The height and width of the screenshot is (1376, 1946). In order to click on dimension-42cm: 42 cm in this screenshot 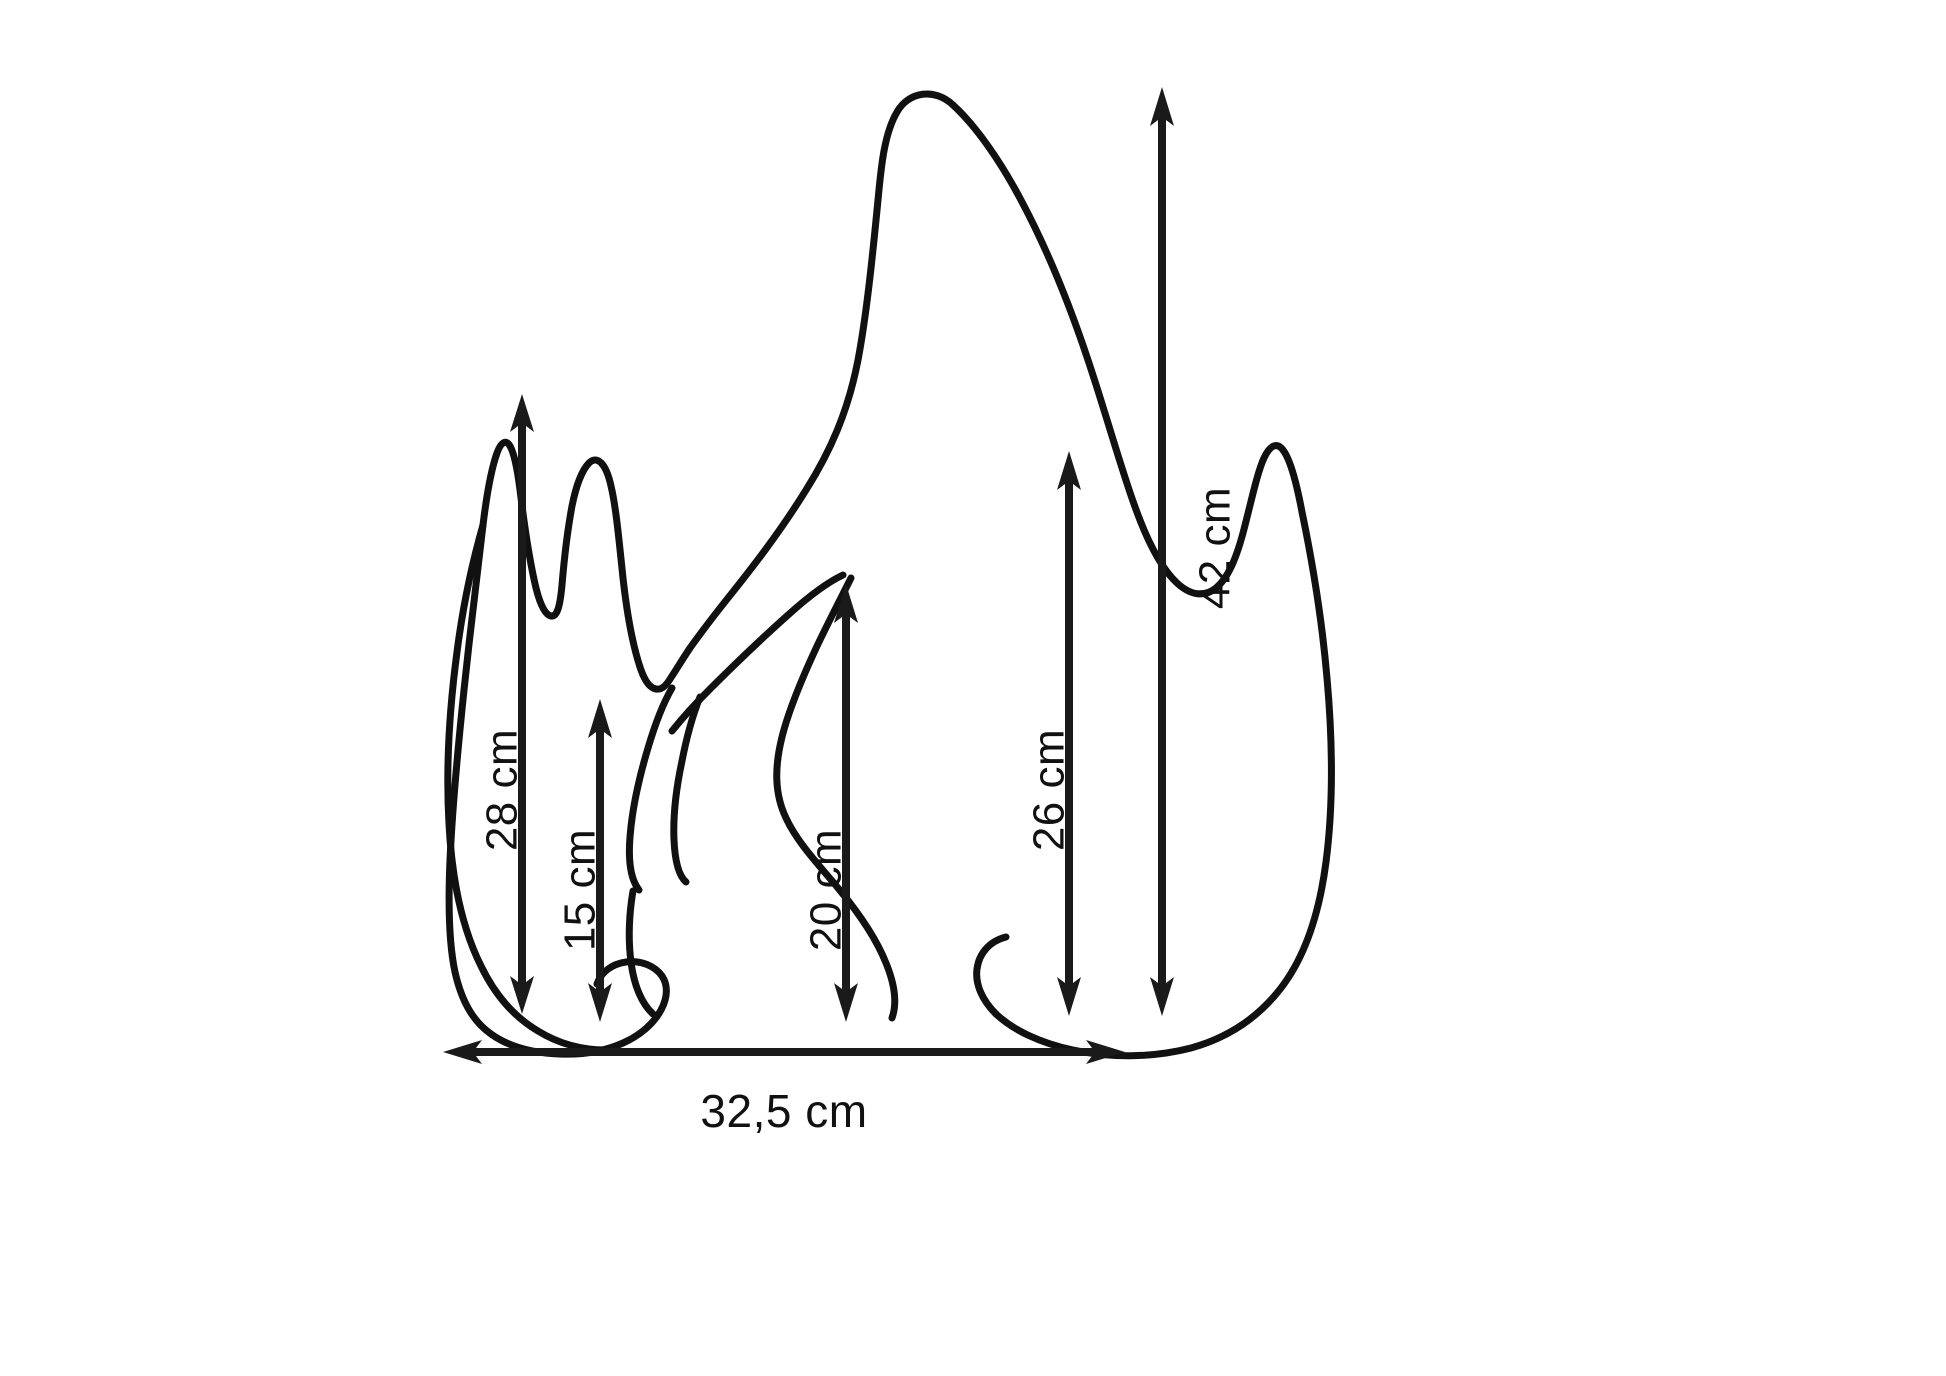, I will do `click(1195, 551)`.